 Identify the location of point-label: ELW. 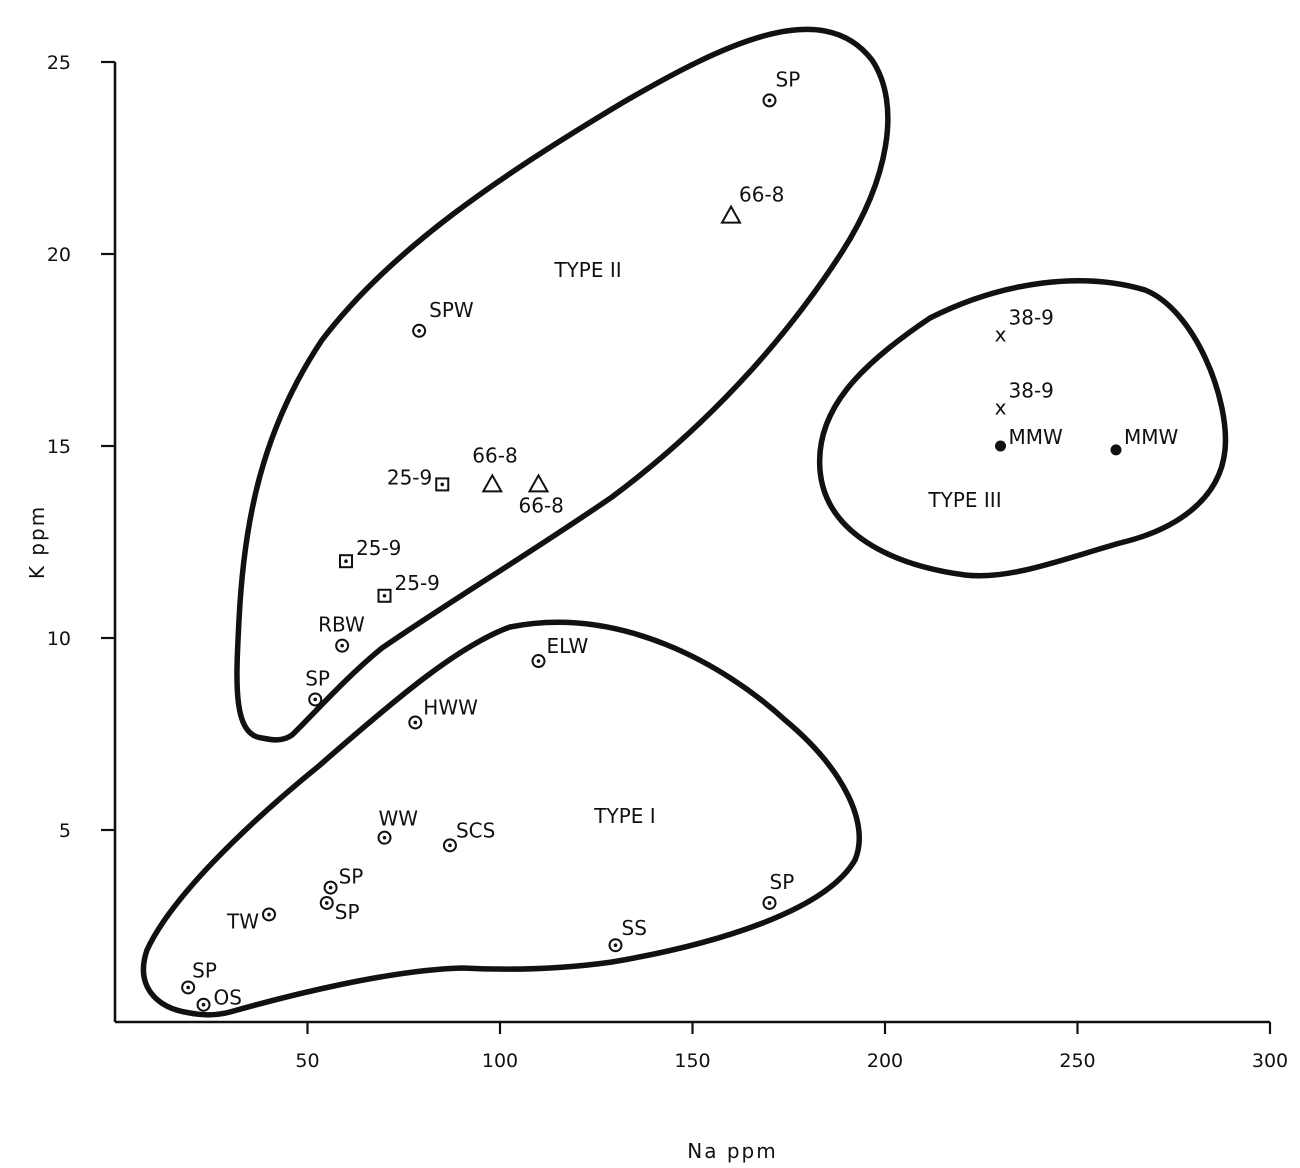
(568, 646).